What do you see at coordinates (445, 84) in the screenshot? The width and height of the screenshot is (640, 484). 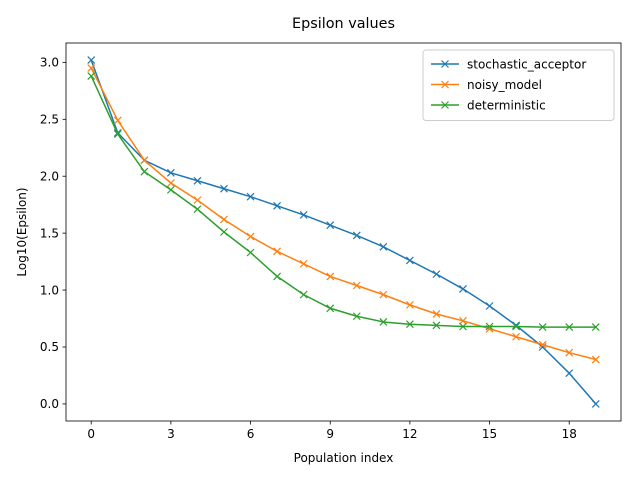 I see `legend-marker-noisy_model` at bounding box center [445, 84].